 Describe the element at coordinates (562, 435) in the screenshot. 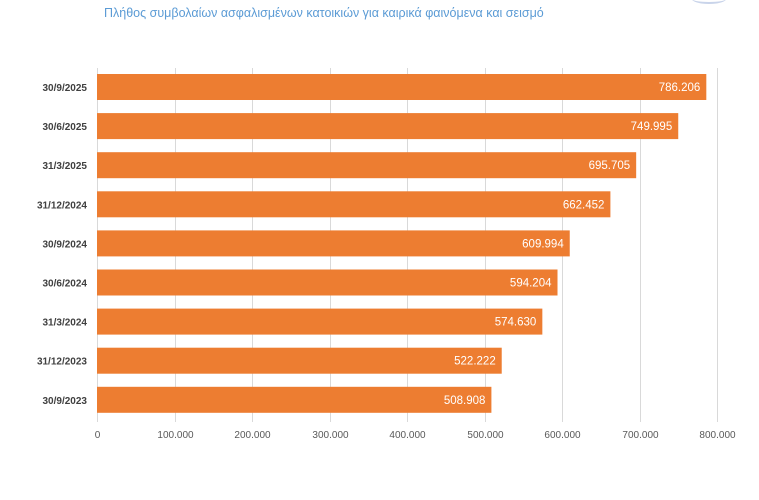

I see `x-tick-label: 600.000` at that location.